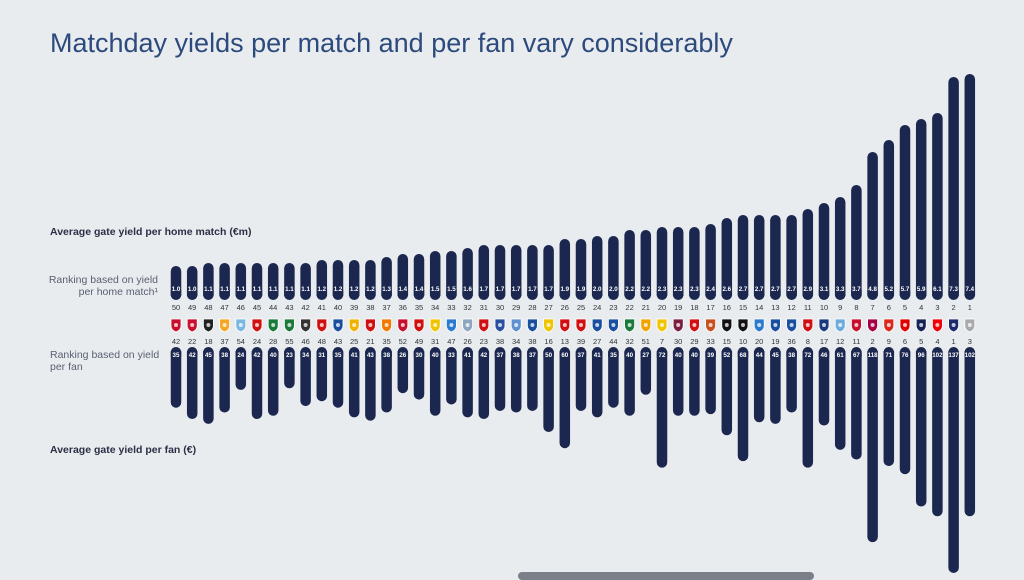 The height and width of the screenshot is (580, 1024). I want to click on horizontal-scrollbar, so click(666, 576).